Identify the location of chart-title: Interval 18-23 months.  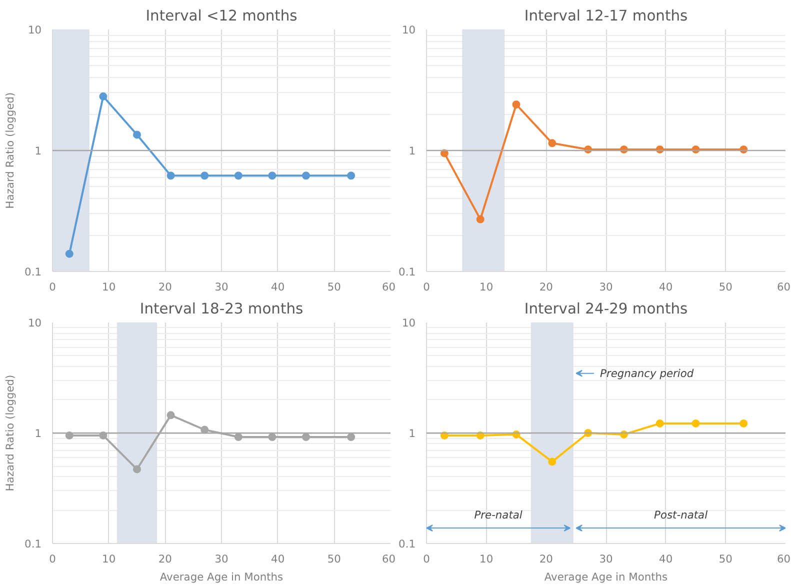
(222, 309).